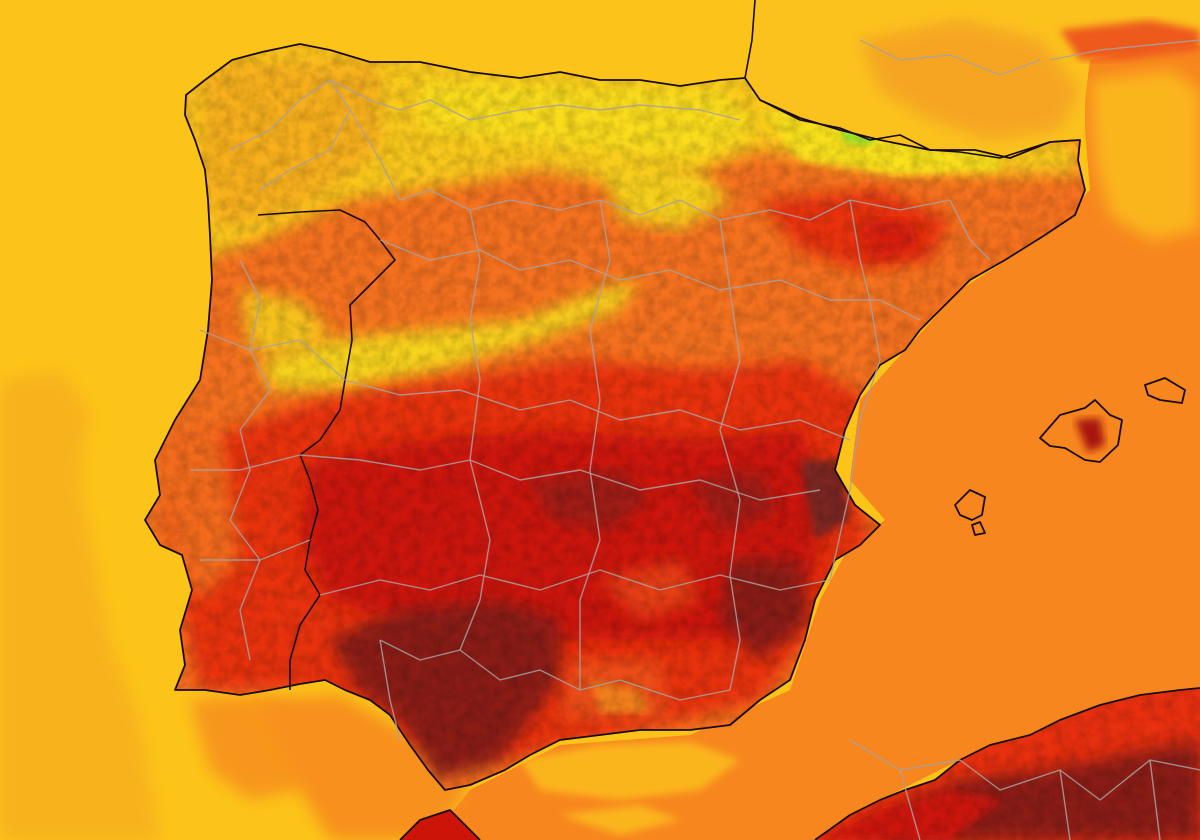 This screenshot has width=1200, height=840. I want to click on balearic-islands, so click(1070, 456).